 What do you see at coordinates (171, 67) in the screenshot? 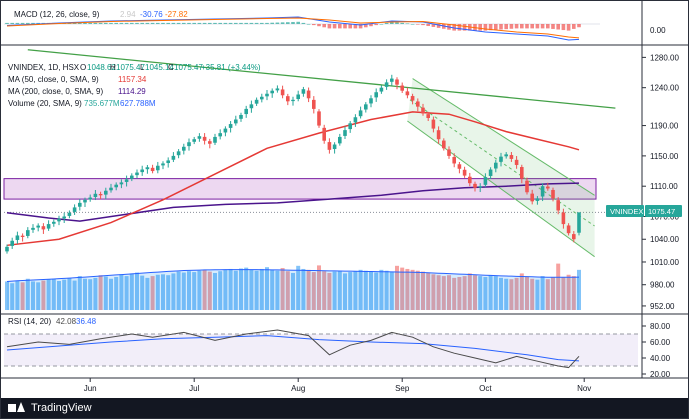
I see `close-label: C` at bounding box center [171, 67].